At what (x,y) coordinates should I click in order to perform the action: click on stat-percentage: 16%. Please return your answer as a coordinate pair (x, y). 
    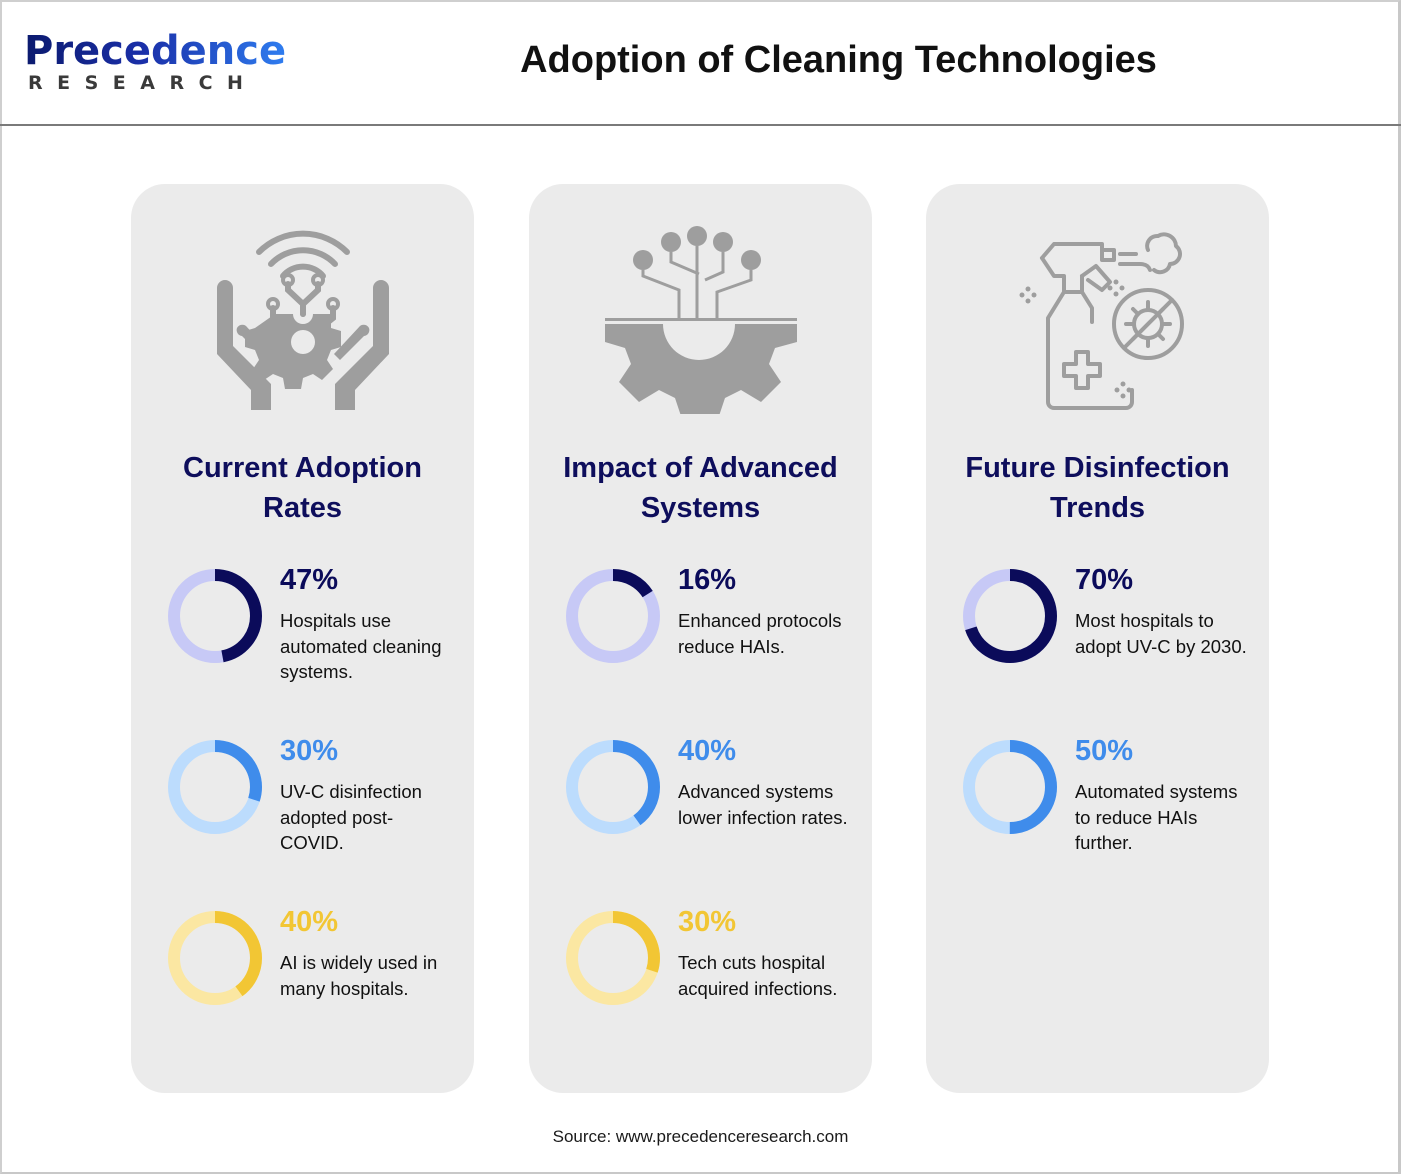
    Looking at the image, I should click on (707, 580).